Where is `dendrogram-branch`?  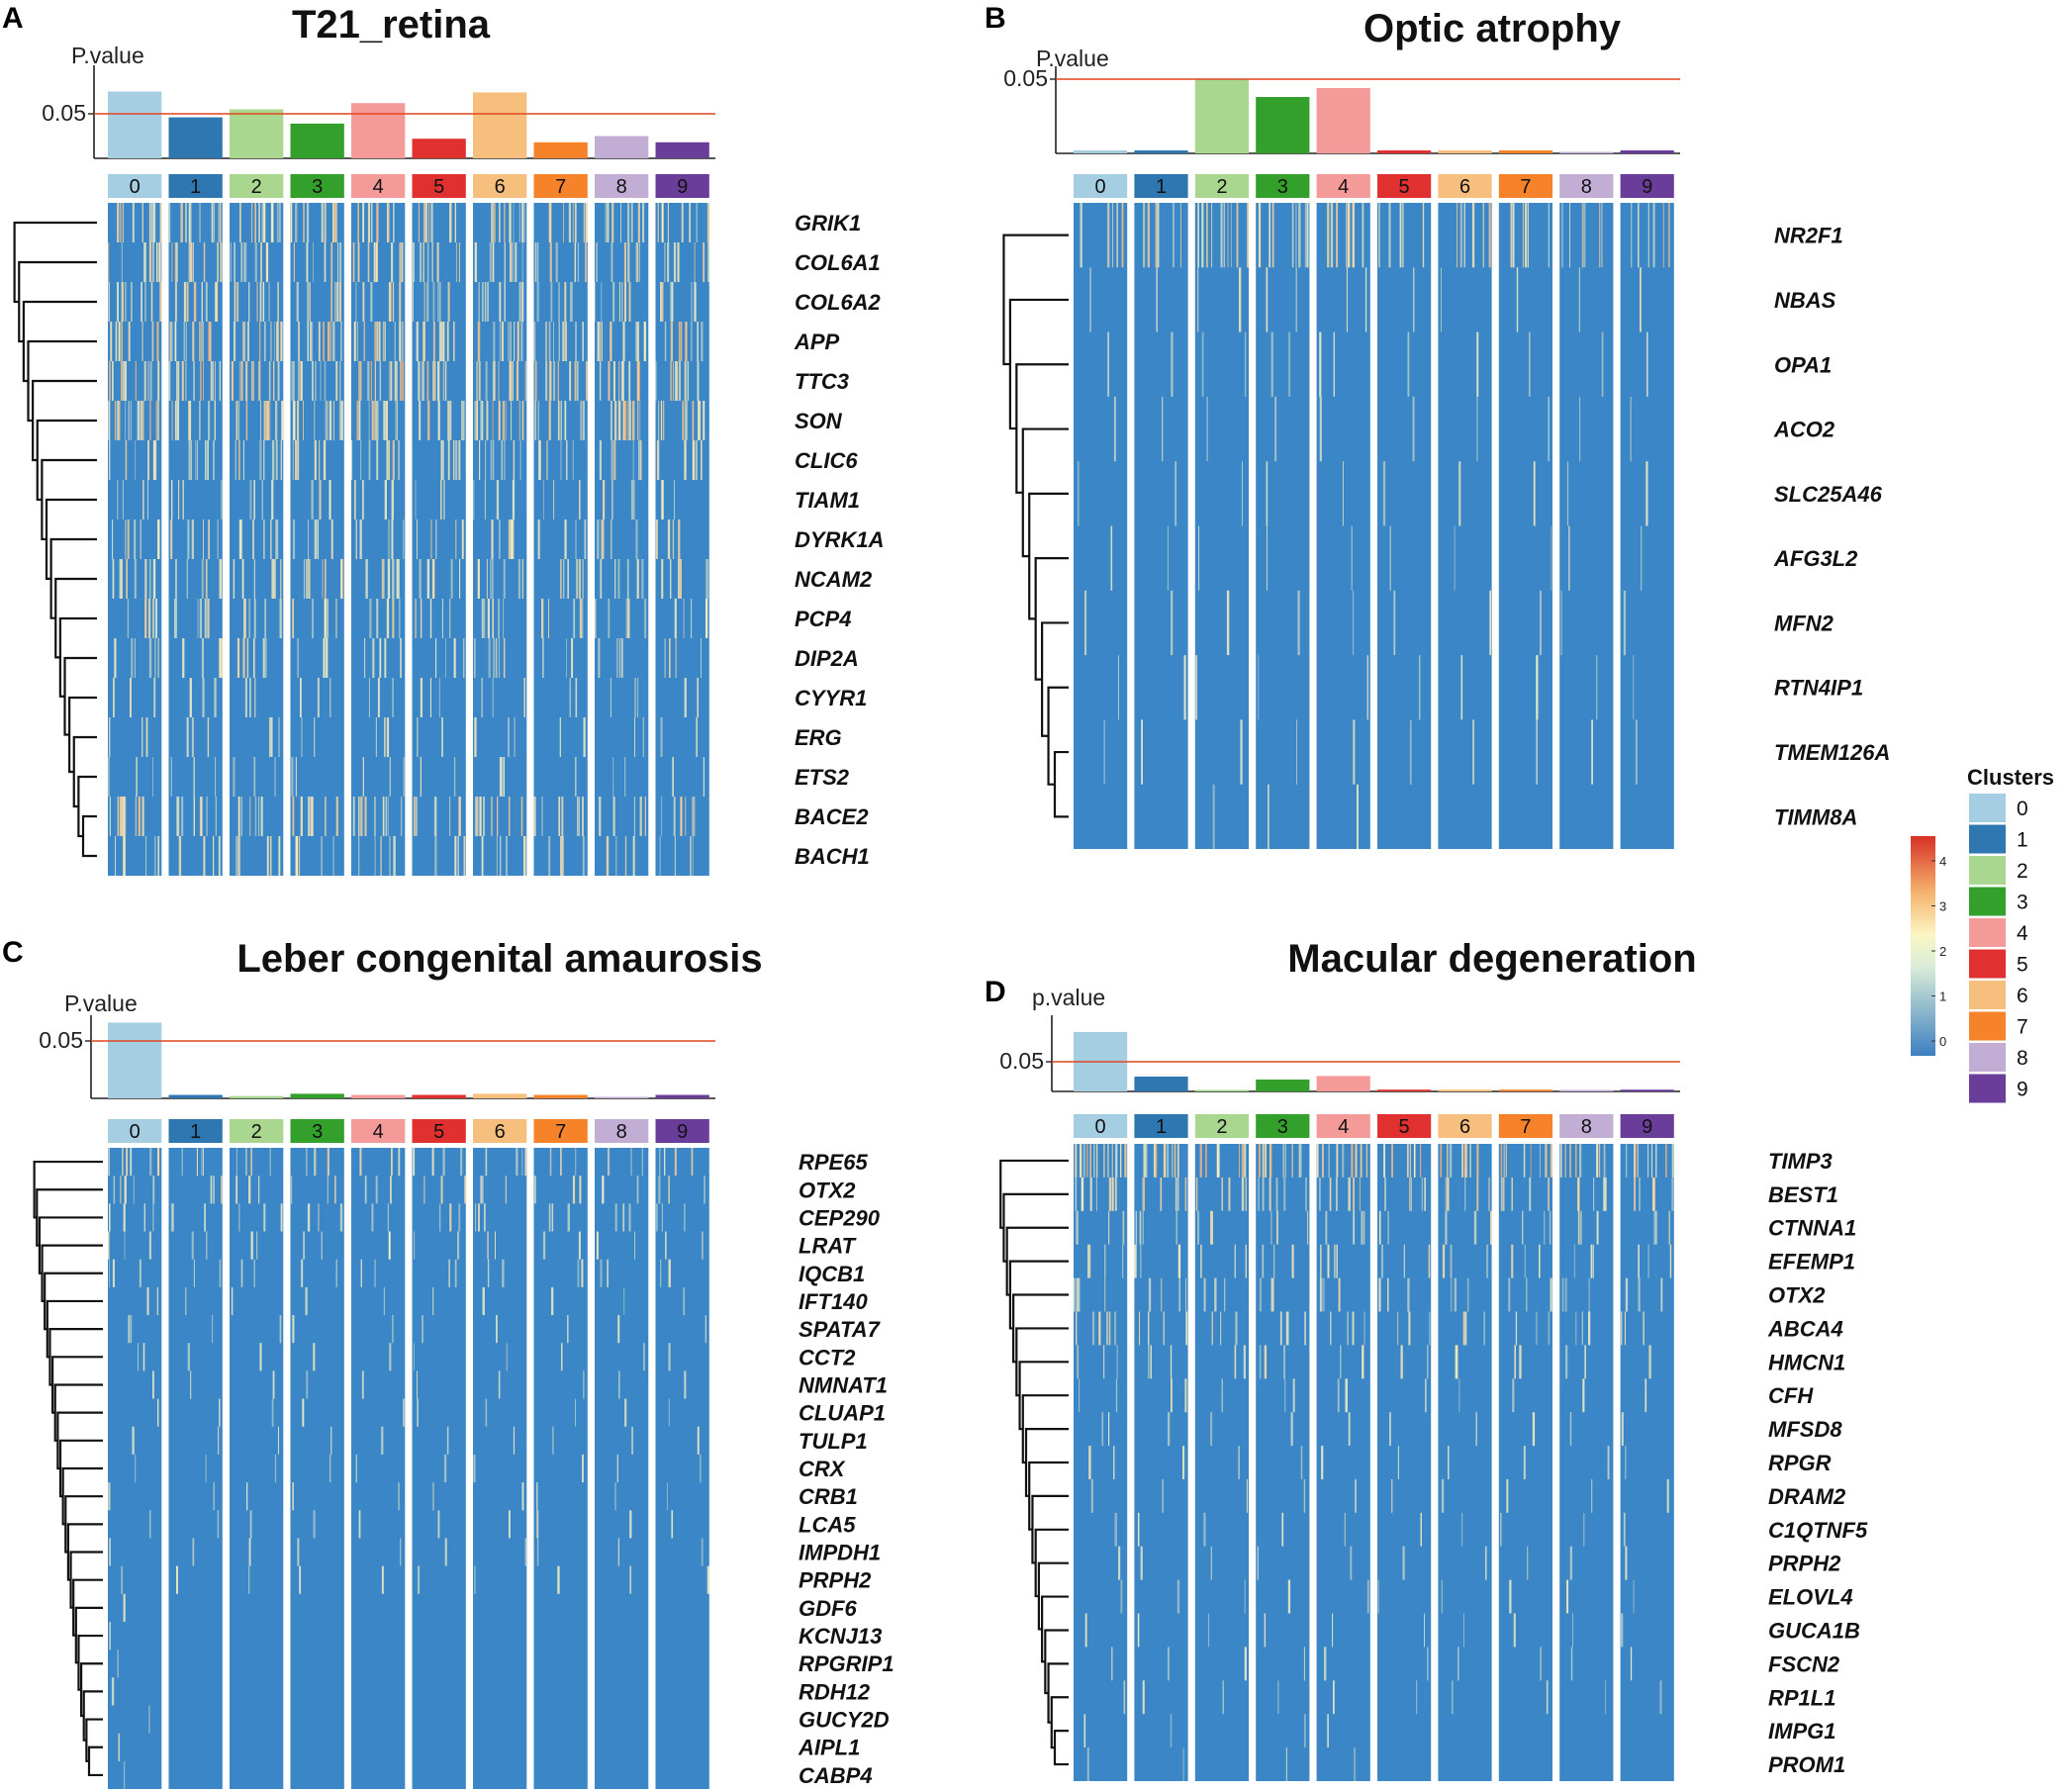 dendrogram-branch is located at coordinates (1045, 493).